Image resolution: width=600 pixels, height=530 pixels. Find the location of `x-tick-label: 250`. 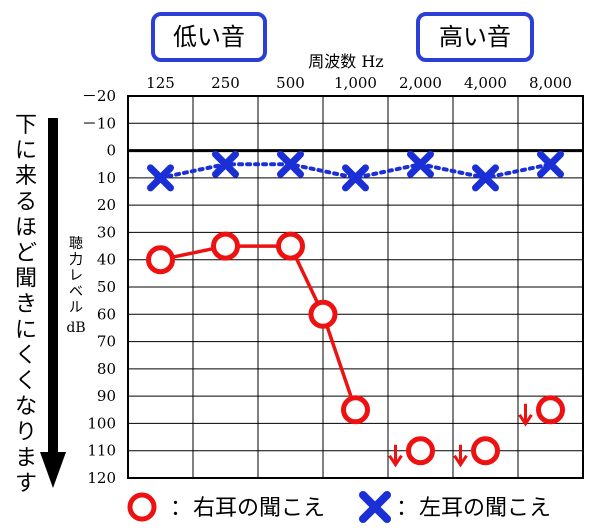

x-tick-label: 250 is located at coordinates (225, 83).